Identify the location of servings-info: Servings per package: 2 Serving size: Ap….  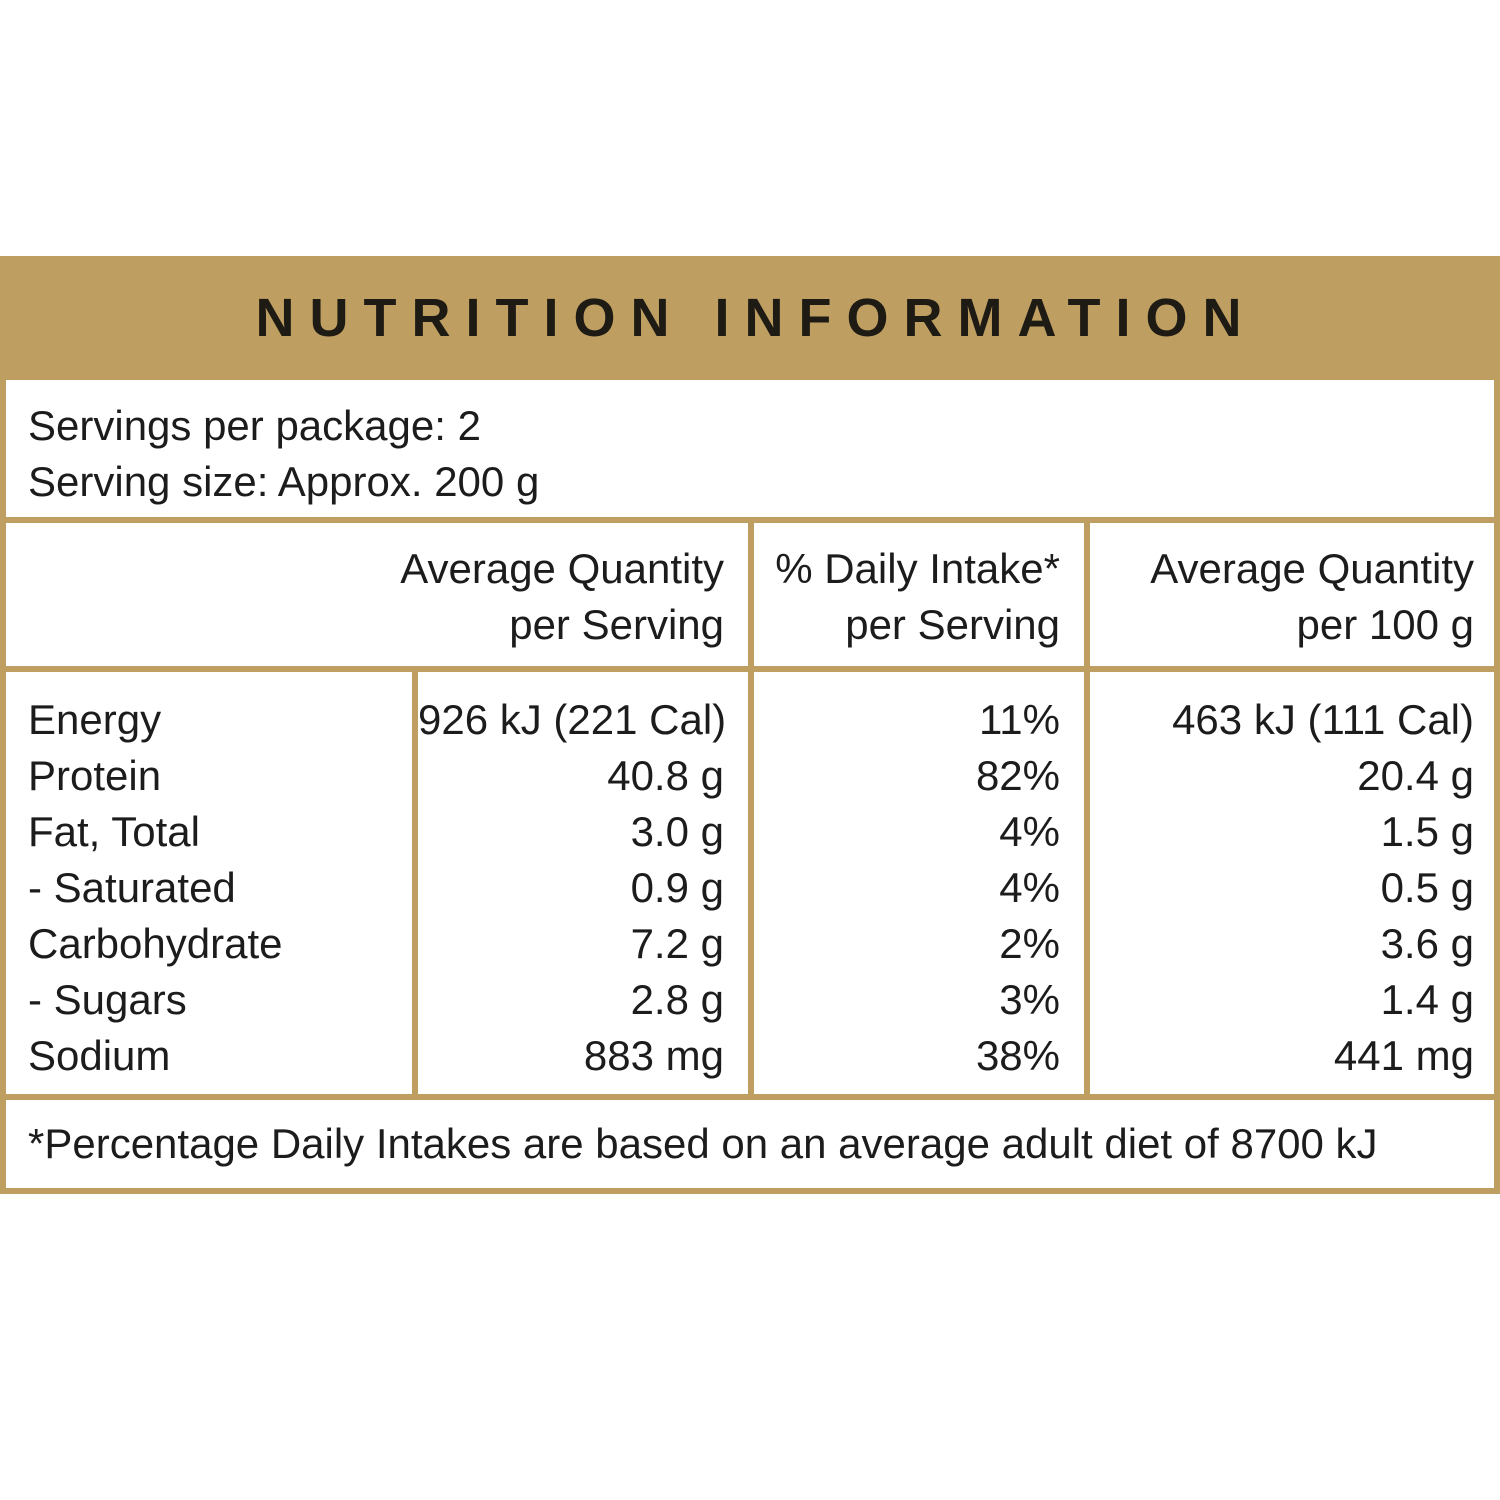
(750, 451).